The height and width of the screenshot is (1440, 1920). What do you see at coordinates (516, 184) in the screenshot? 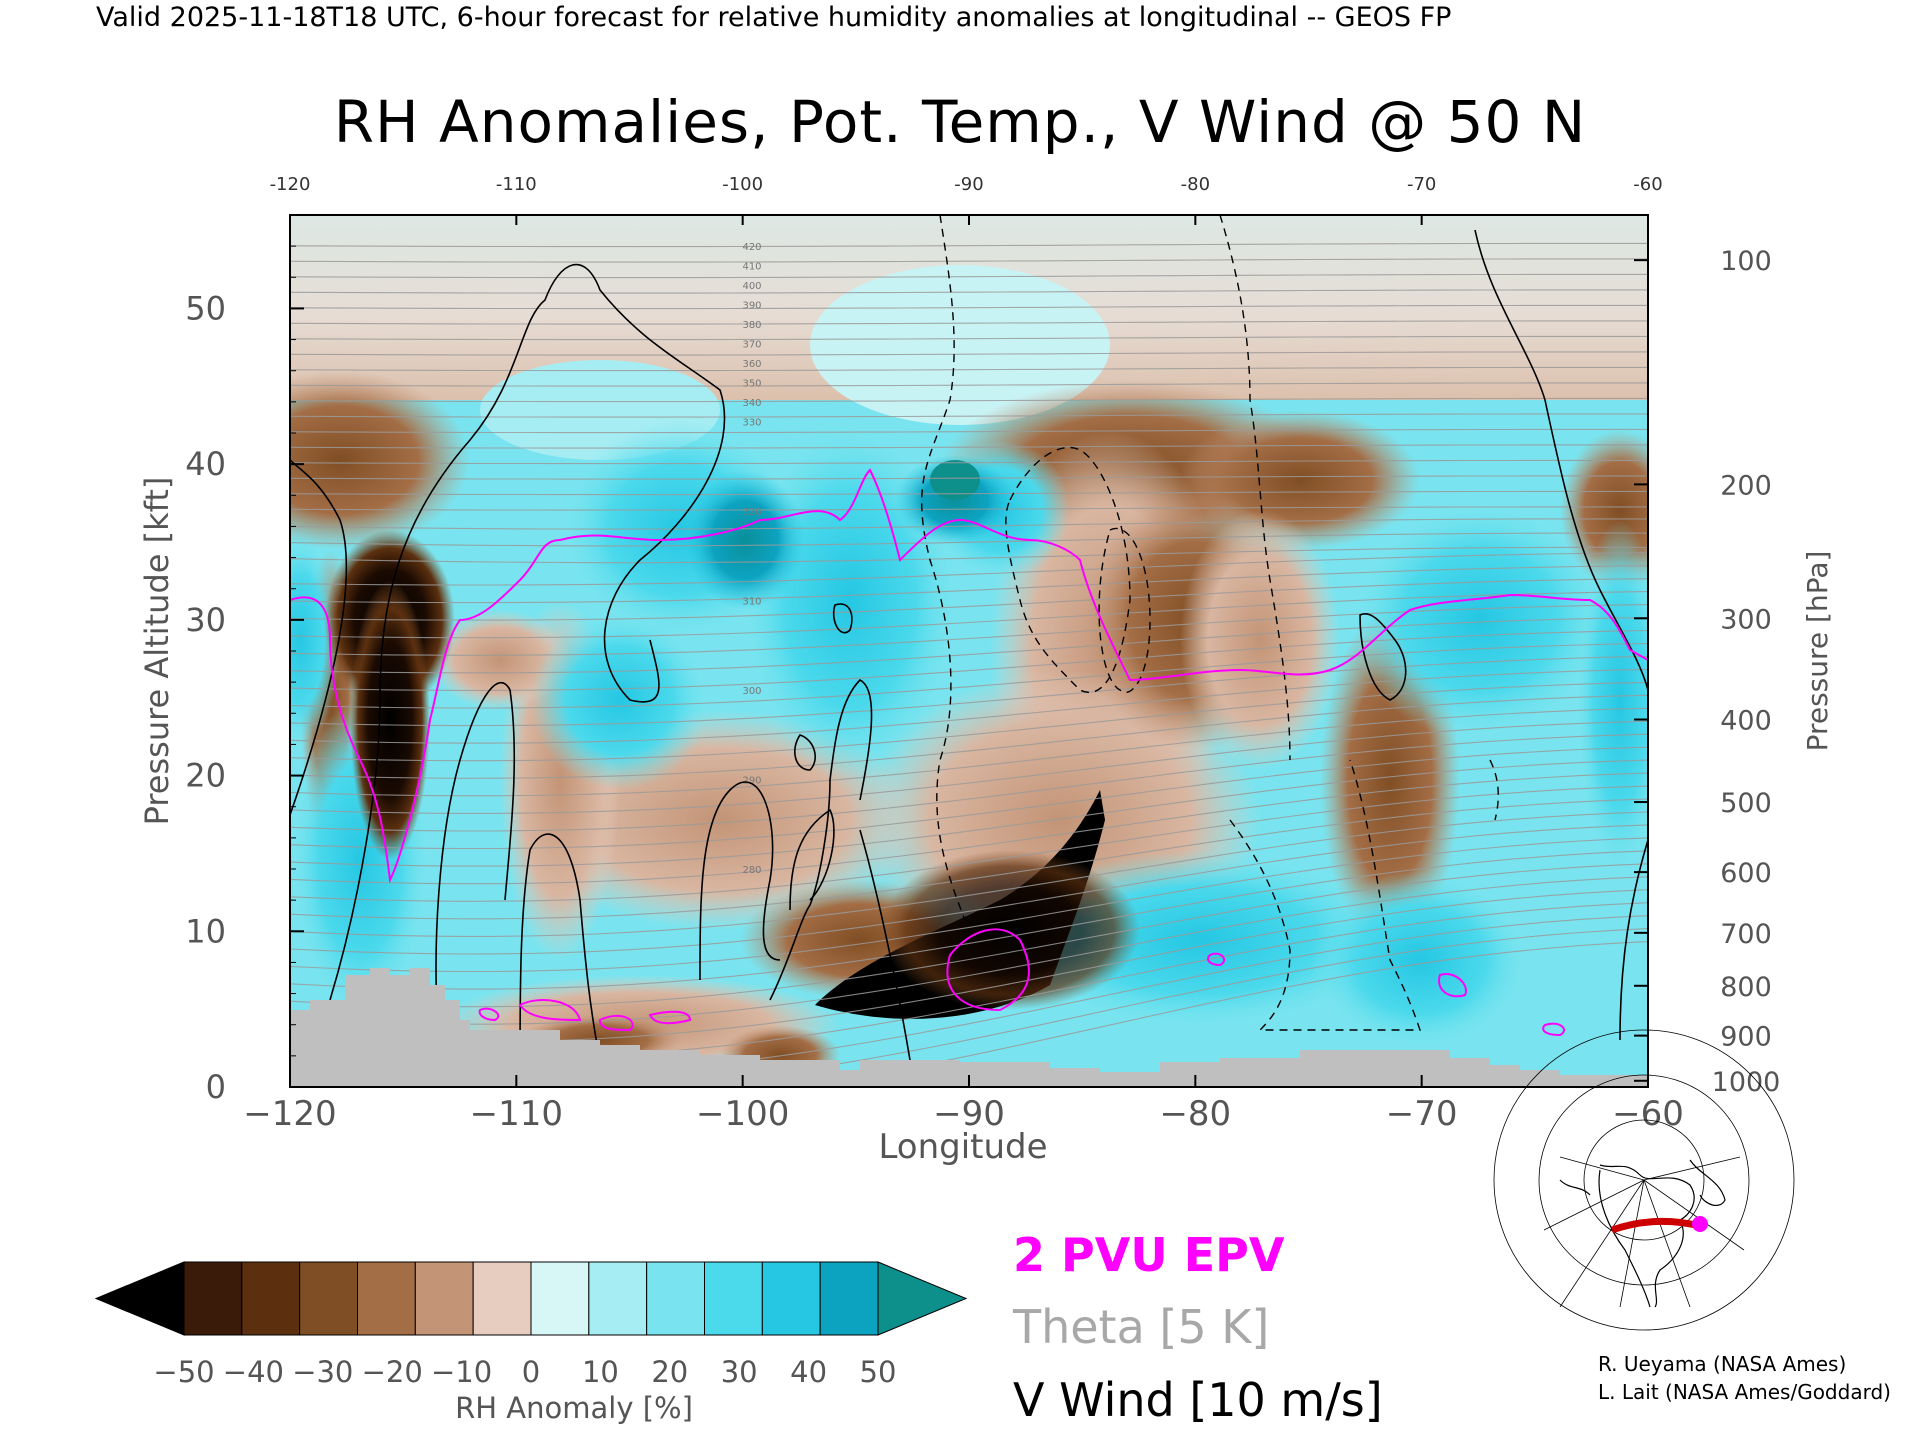
I see `top-x-tick-label: -110` at bounding box center [516, 184].